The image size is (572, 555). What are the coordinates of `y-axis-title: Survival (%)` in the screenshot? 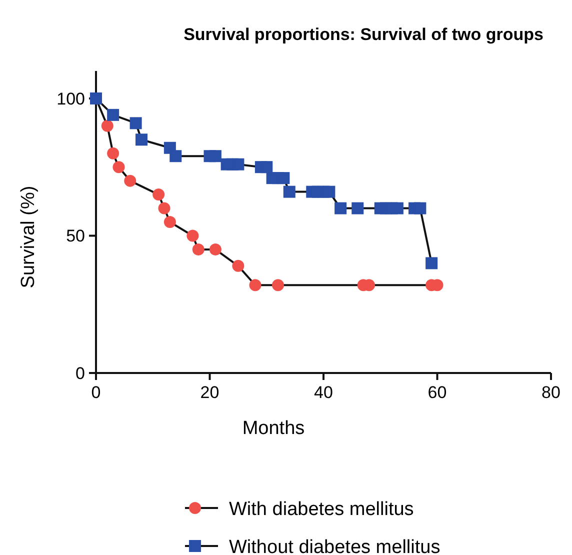 It's located at (28, 237).